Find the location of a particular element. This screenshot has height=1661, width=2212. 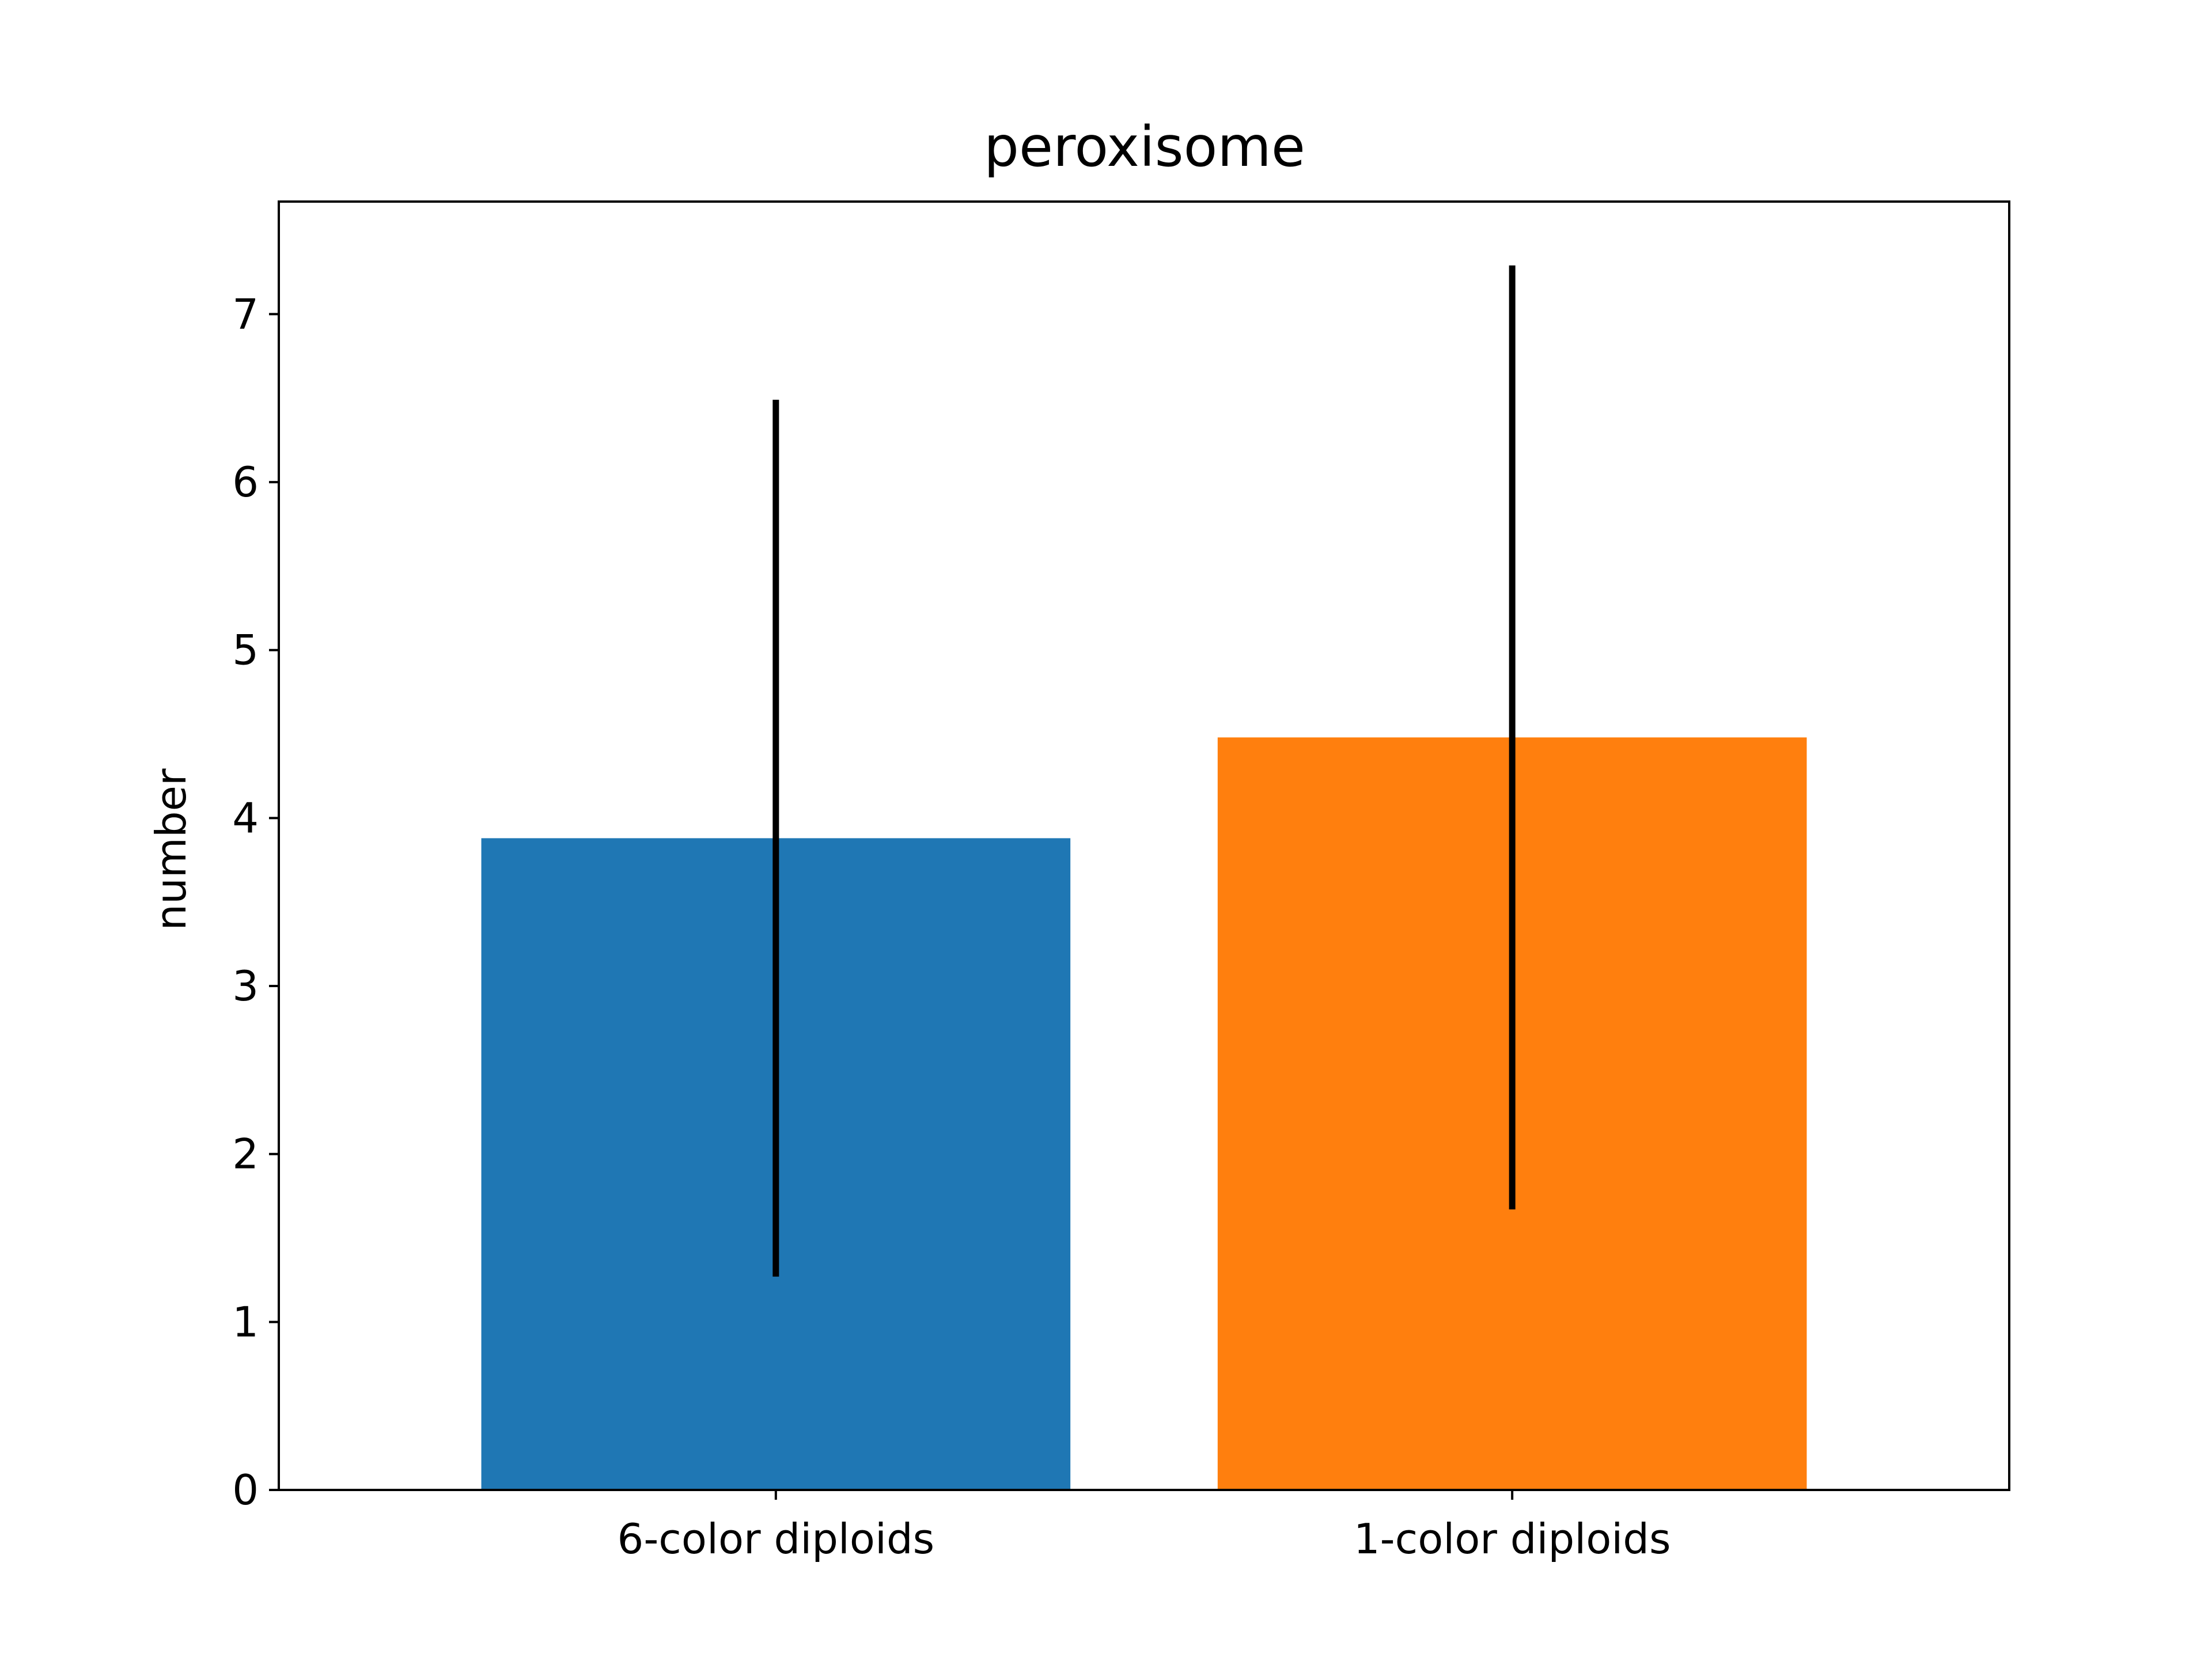

y-tick-label: 2 is located at coordinates (245, 1154).